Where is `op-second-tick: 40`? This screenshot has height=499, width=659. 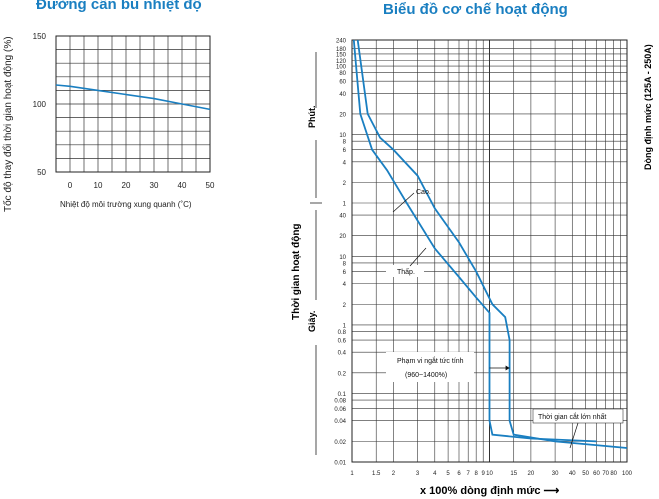 op-second-tick: 40 is located at coordinates (342, 217).